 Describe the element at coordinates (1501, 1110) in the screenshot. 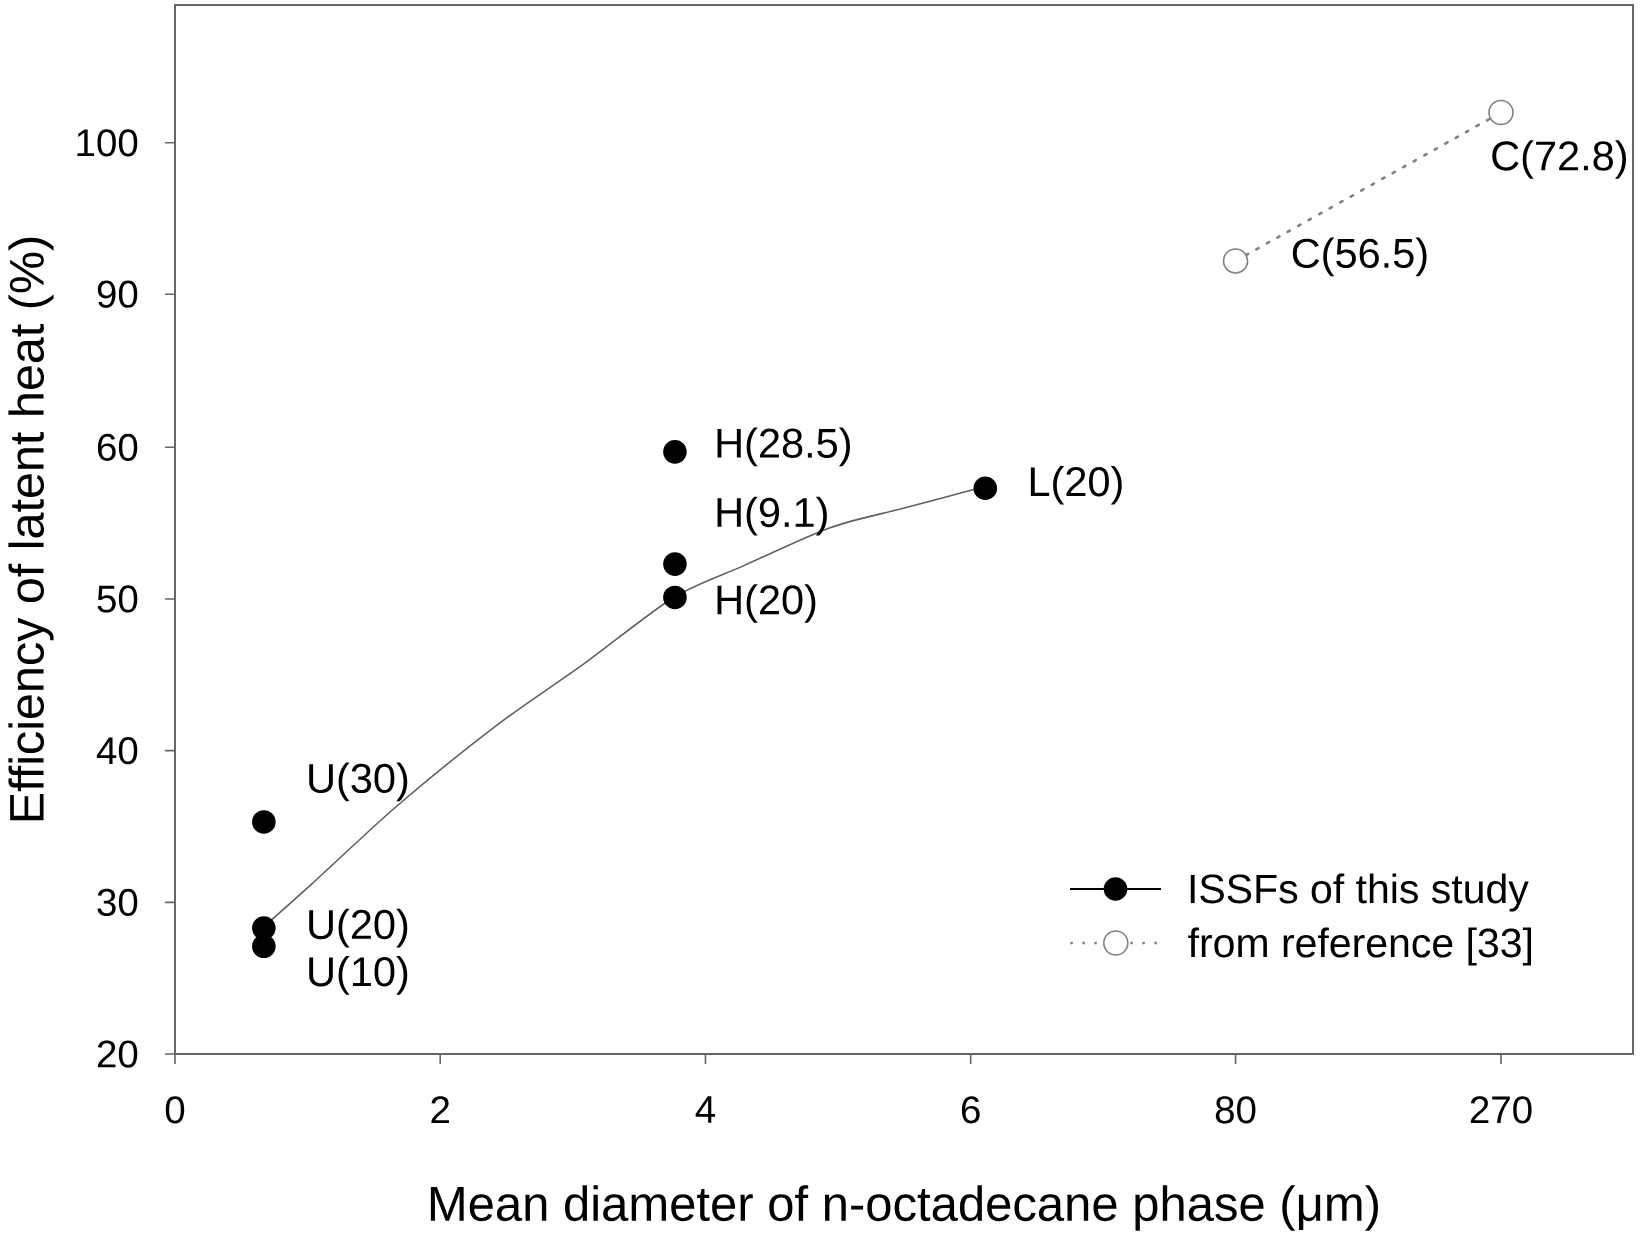

I see `x-tick-label: 270` at that location.